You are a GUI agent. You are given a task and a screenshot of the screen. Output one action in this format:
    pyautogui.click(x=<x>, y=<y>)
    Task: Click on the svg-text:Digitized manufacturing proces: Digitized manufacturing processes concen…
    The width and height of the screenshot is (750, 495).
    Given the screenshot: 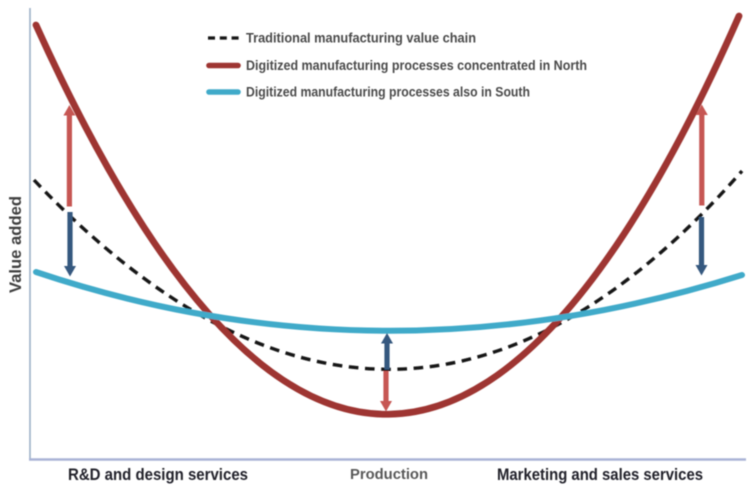 What is the action you would take?
    pyautogui.click(x=416, y=65)
    